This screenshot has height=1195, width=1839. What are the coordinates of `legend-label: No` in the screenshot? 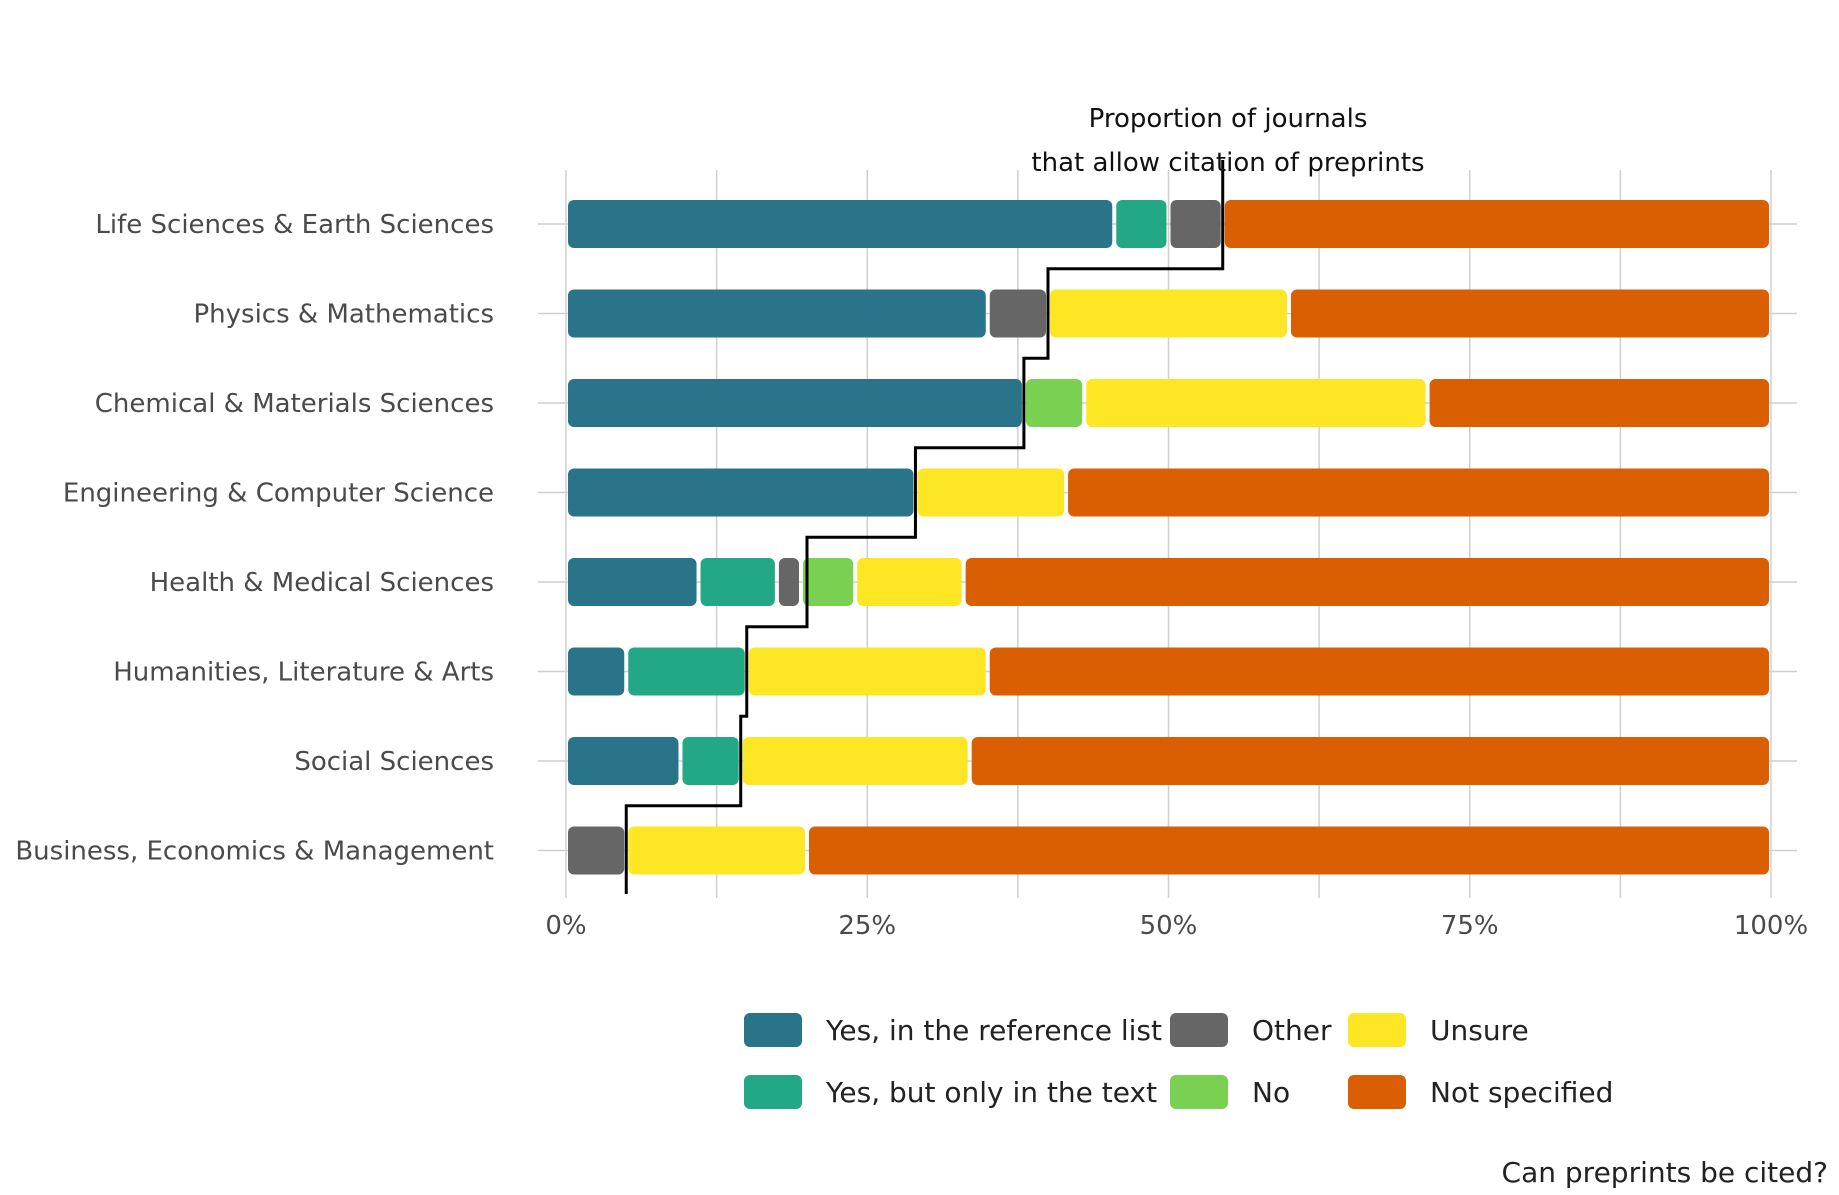 It's located at (1271, 1092).